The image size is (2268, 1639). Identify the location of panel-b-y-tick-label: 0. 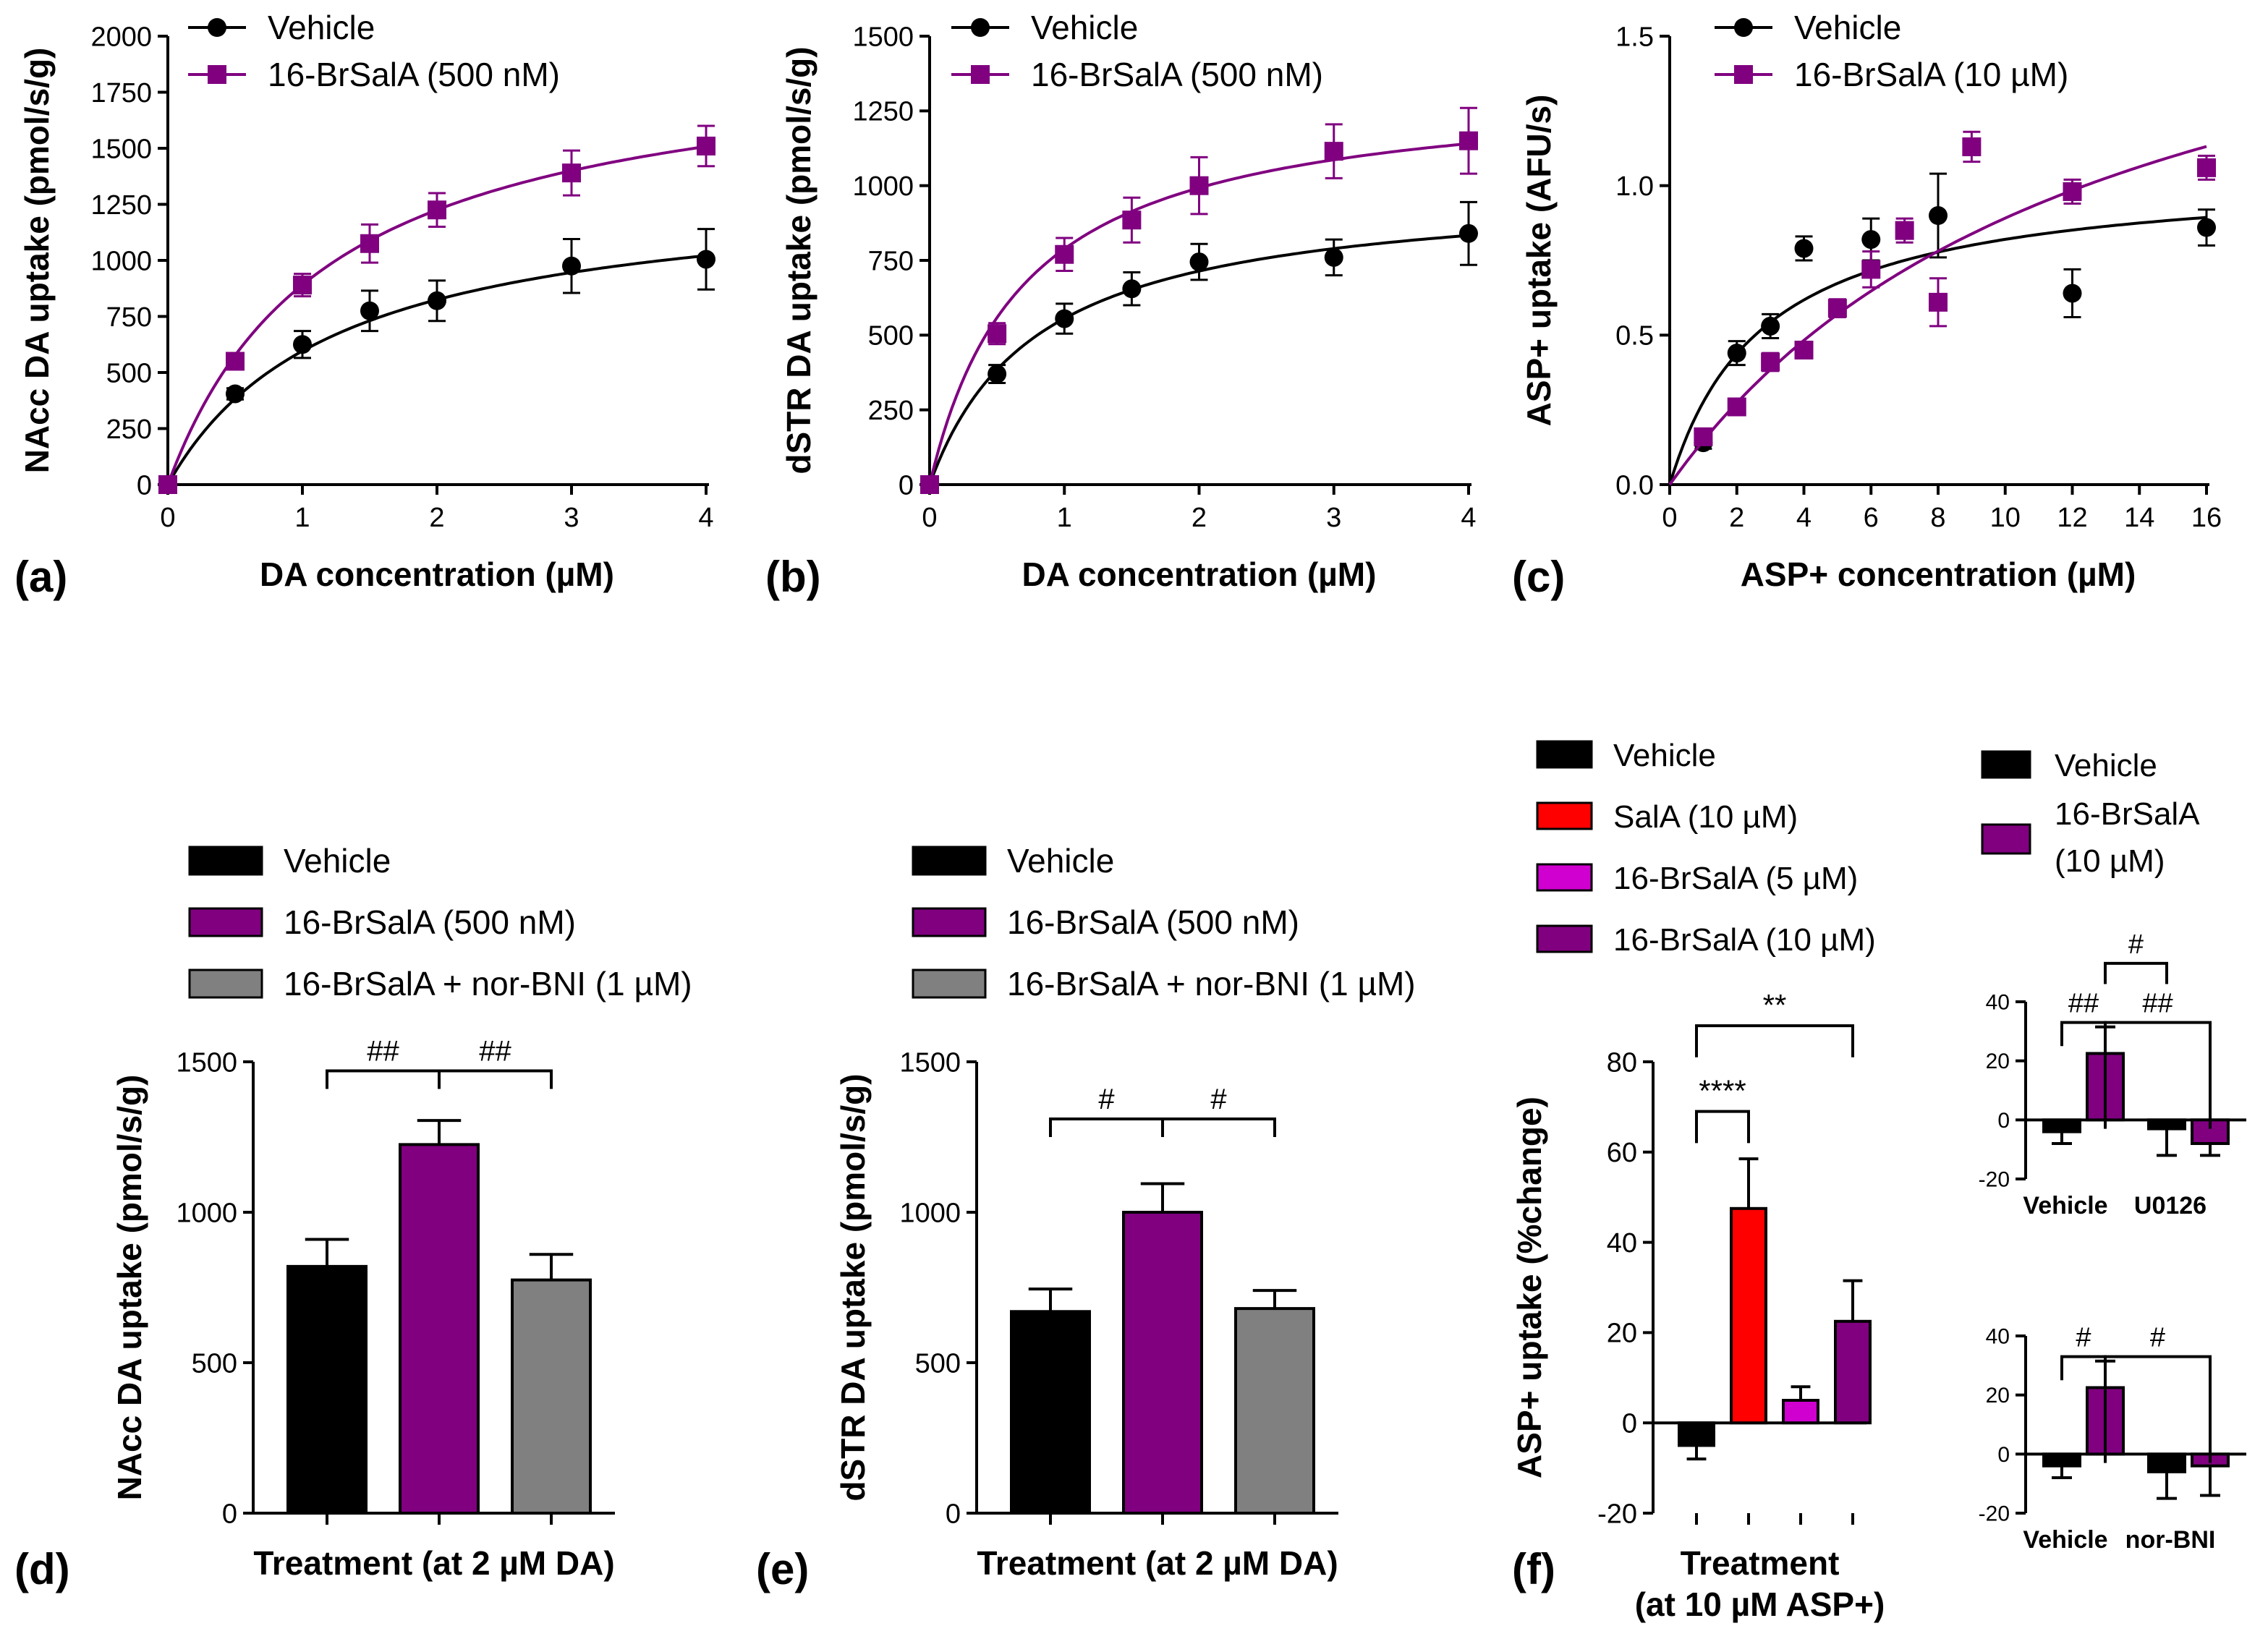
(906, 485).